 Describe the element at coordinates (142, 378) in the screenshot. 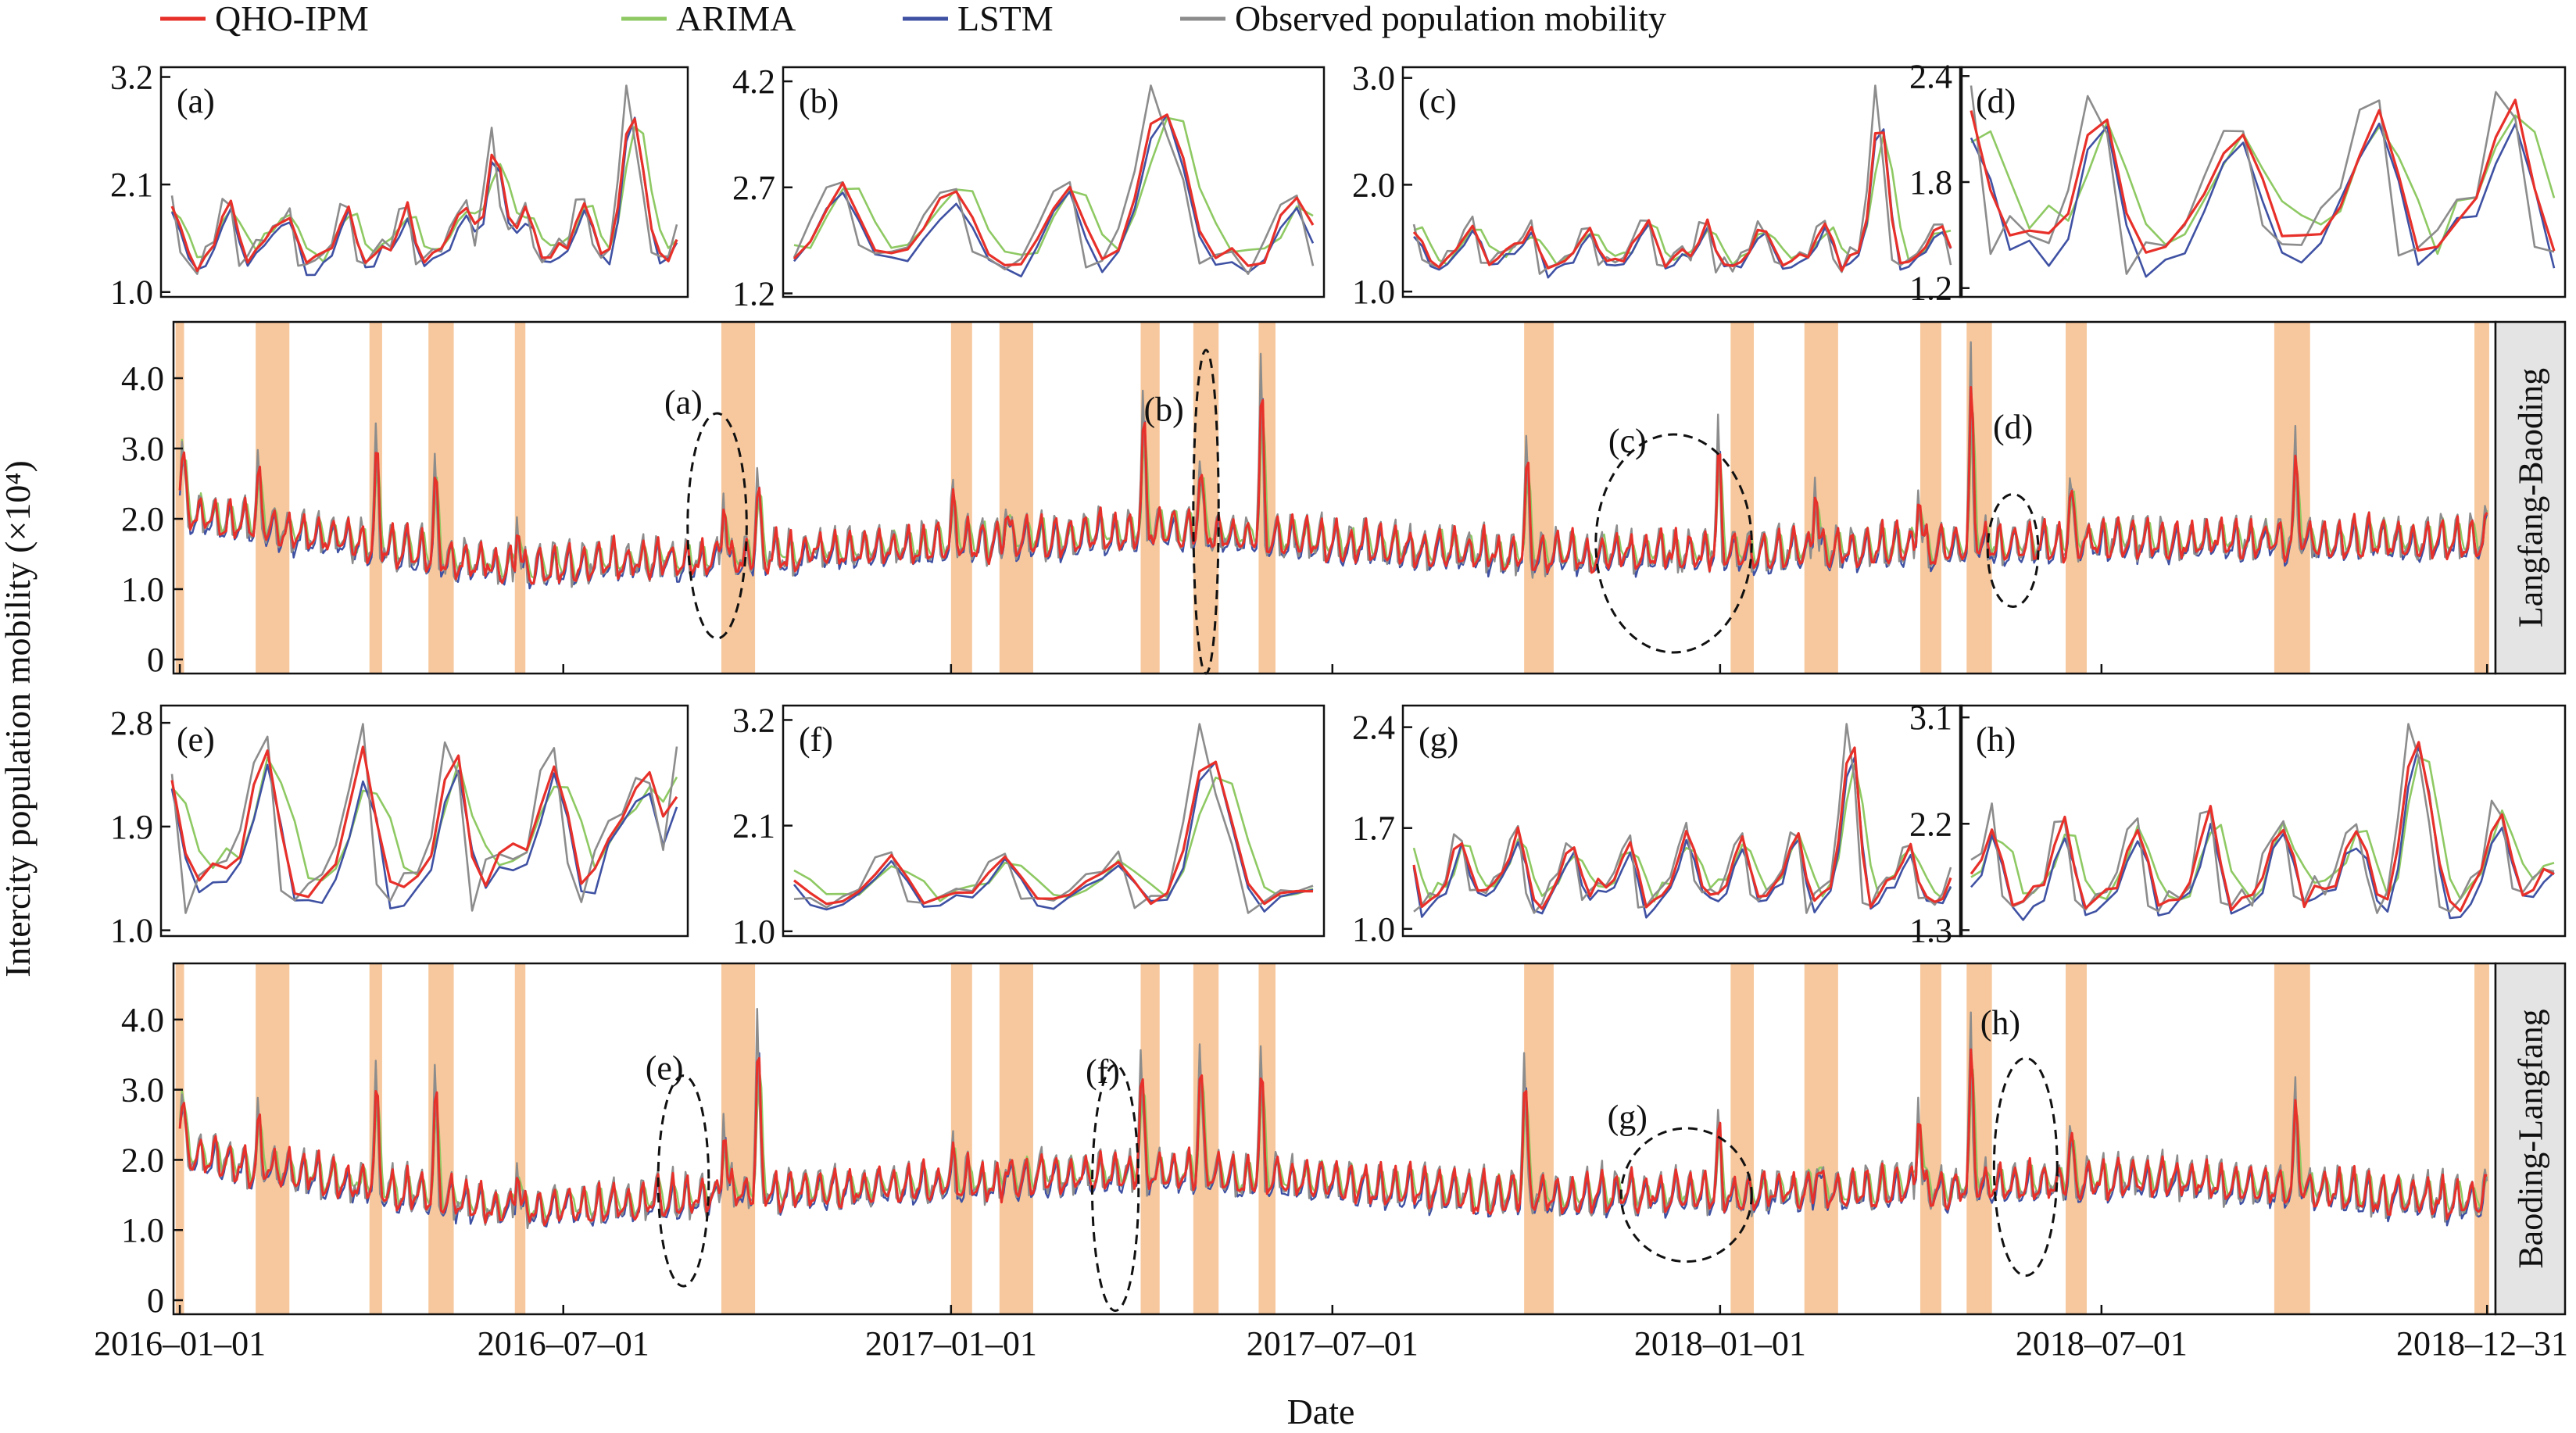

I see `y-tick-label-4: 4.0` at that location.